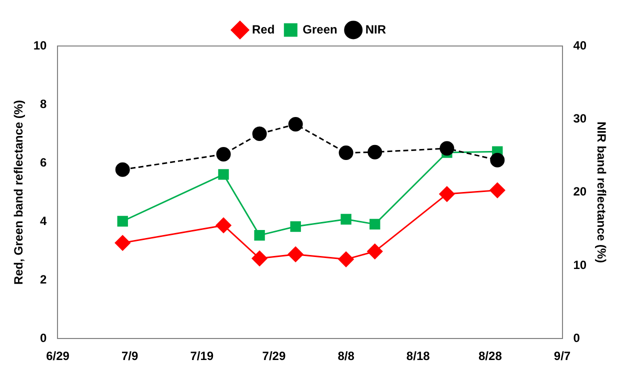 Image resolution: width=626 pixels, height=375 pixels. Describe the element at coordinates (601, 192) in the screenshot. I see `y2-axis-title: NIR band reflectance (%)` at that location.